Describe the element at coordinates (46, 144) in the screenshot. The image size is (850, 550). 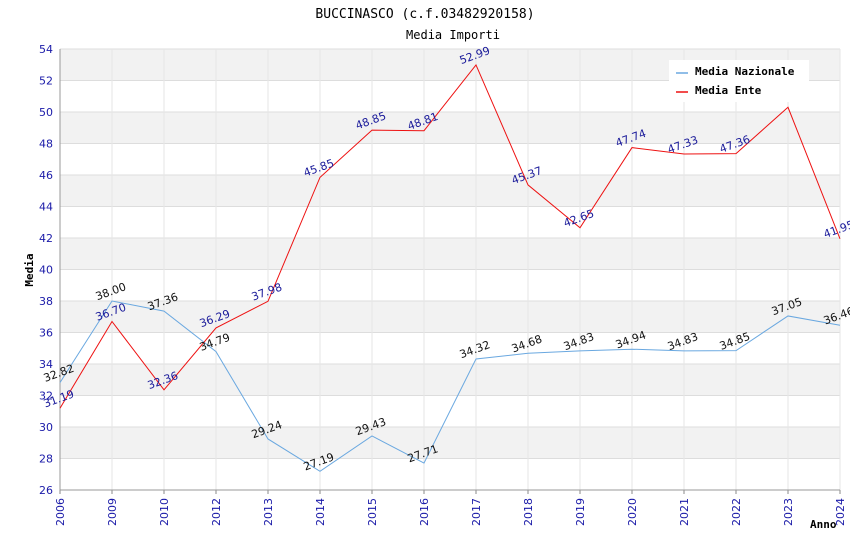
I see `y-tick-label: 48` at that location.